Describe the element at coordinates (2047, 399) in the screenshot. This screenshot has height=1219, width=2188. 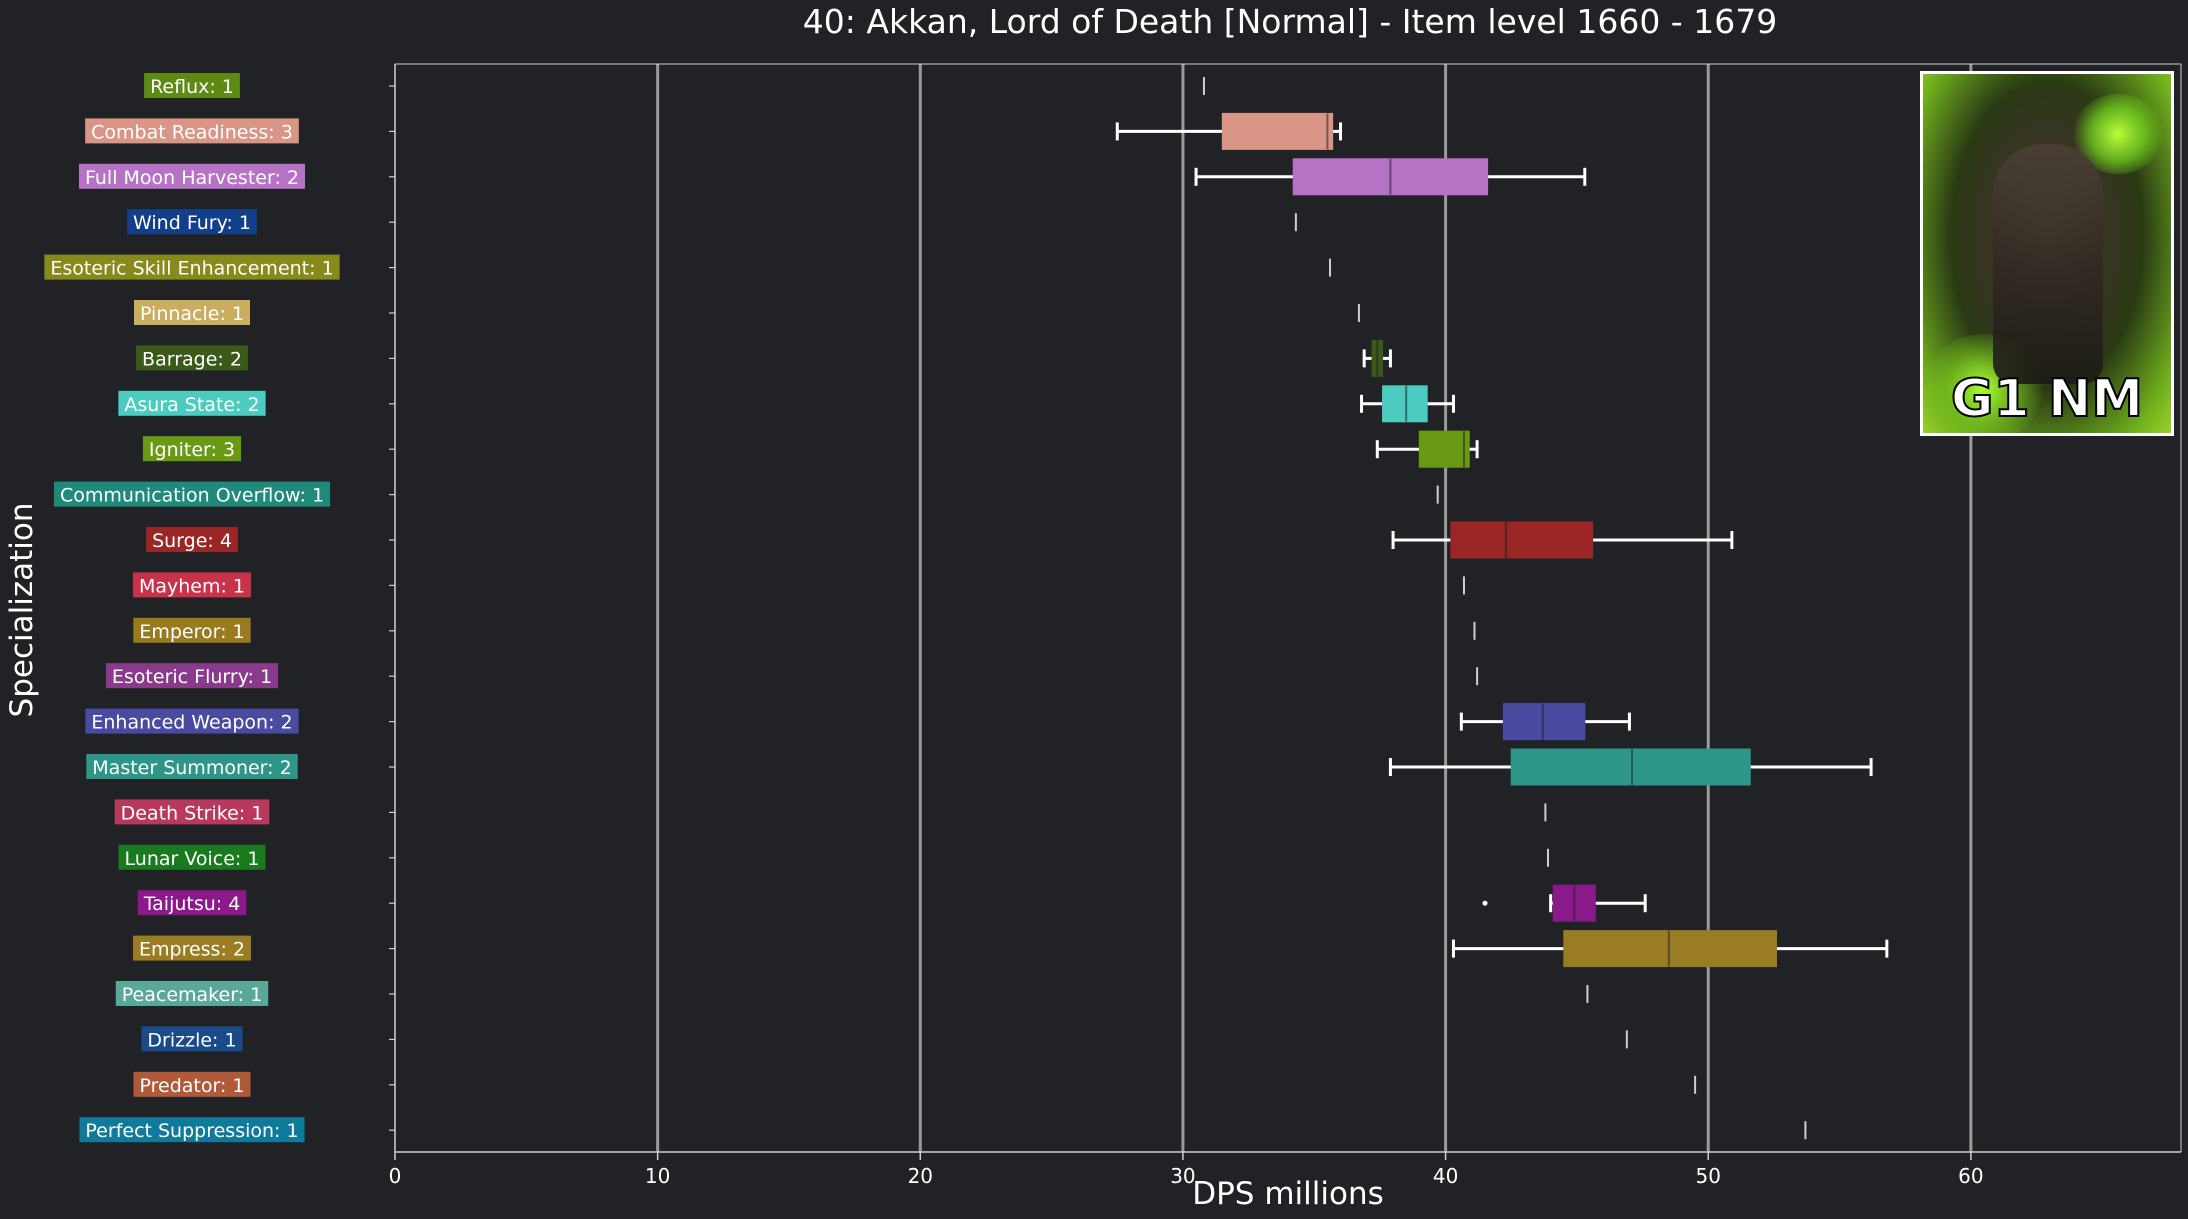
I see `thumbnail-label: G1 NM` at that location.